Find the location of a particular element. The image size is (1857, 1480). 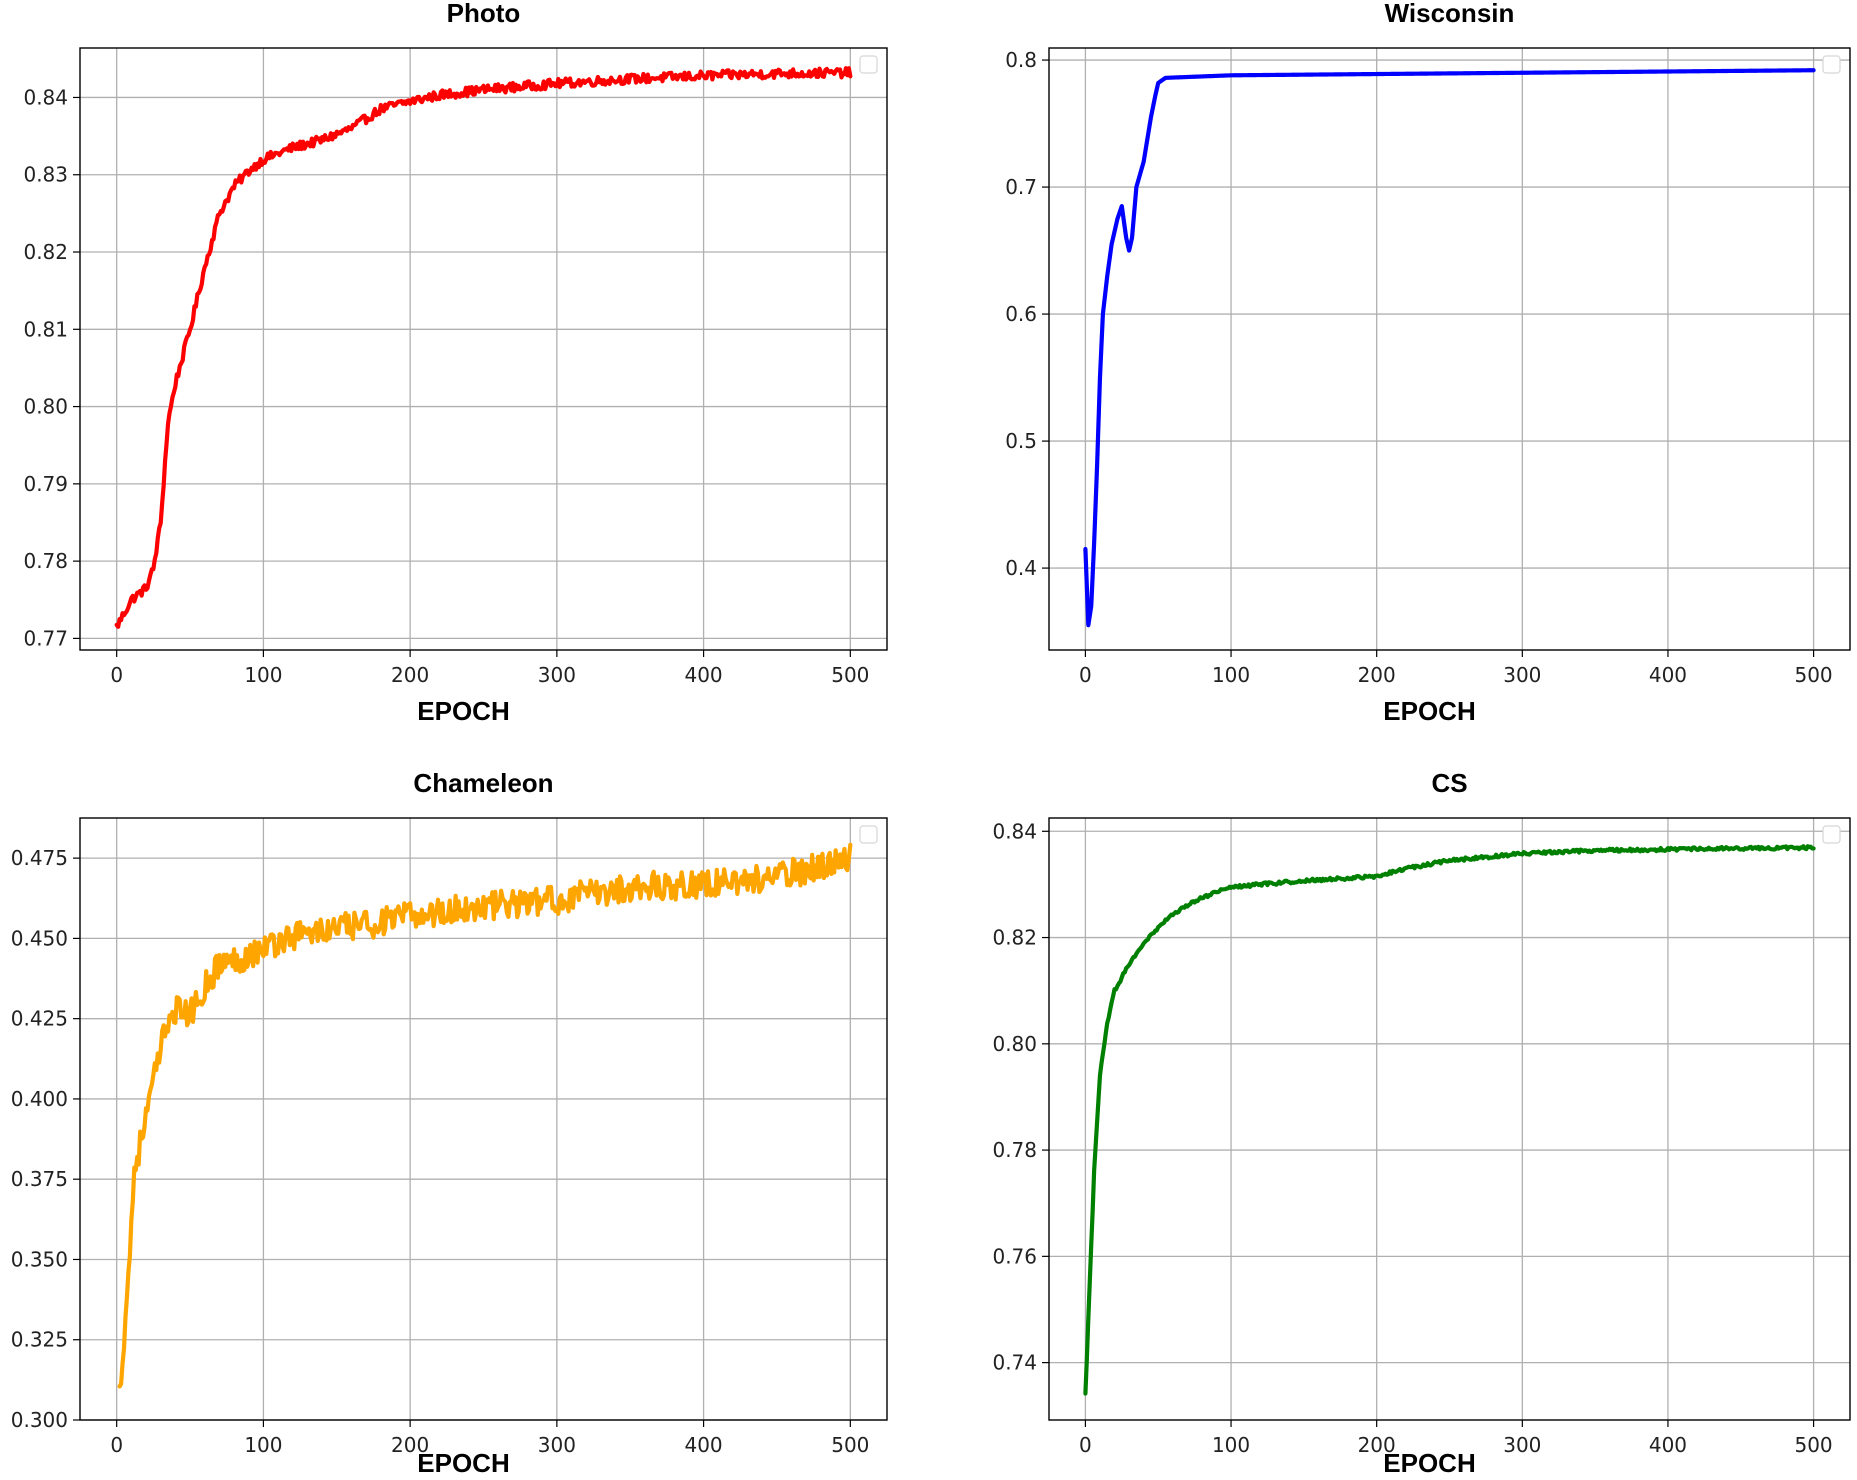

y-tick-label: 0.74 is located at coordinates (1014, 1363).